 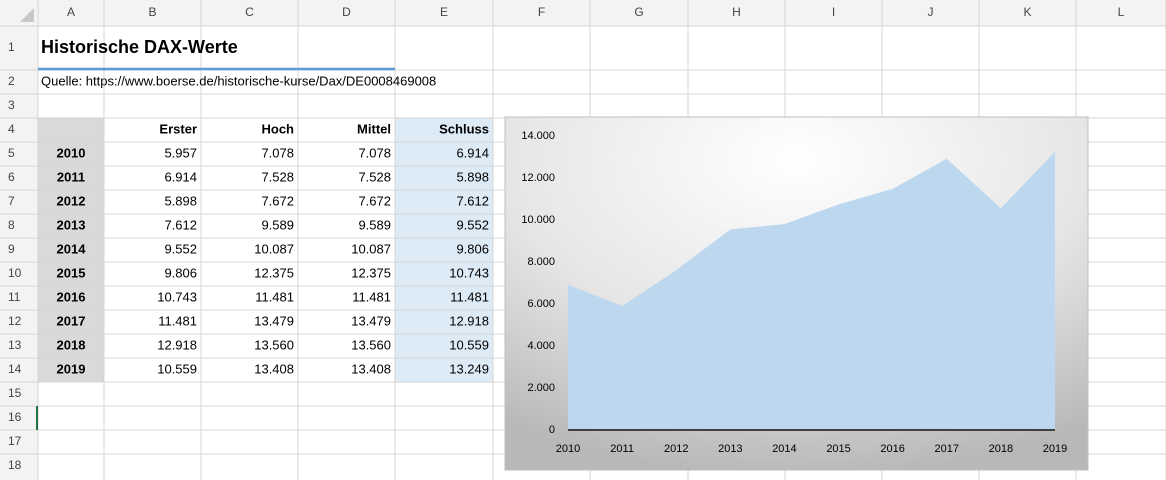 What do you see at coordinates (541, 262) in the screenshot?
I see `y-tick-label: 8.000` at bounding box center [541, 262].